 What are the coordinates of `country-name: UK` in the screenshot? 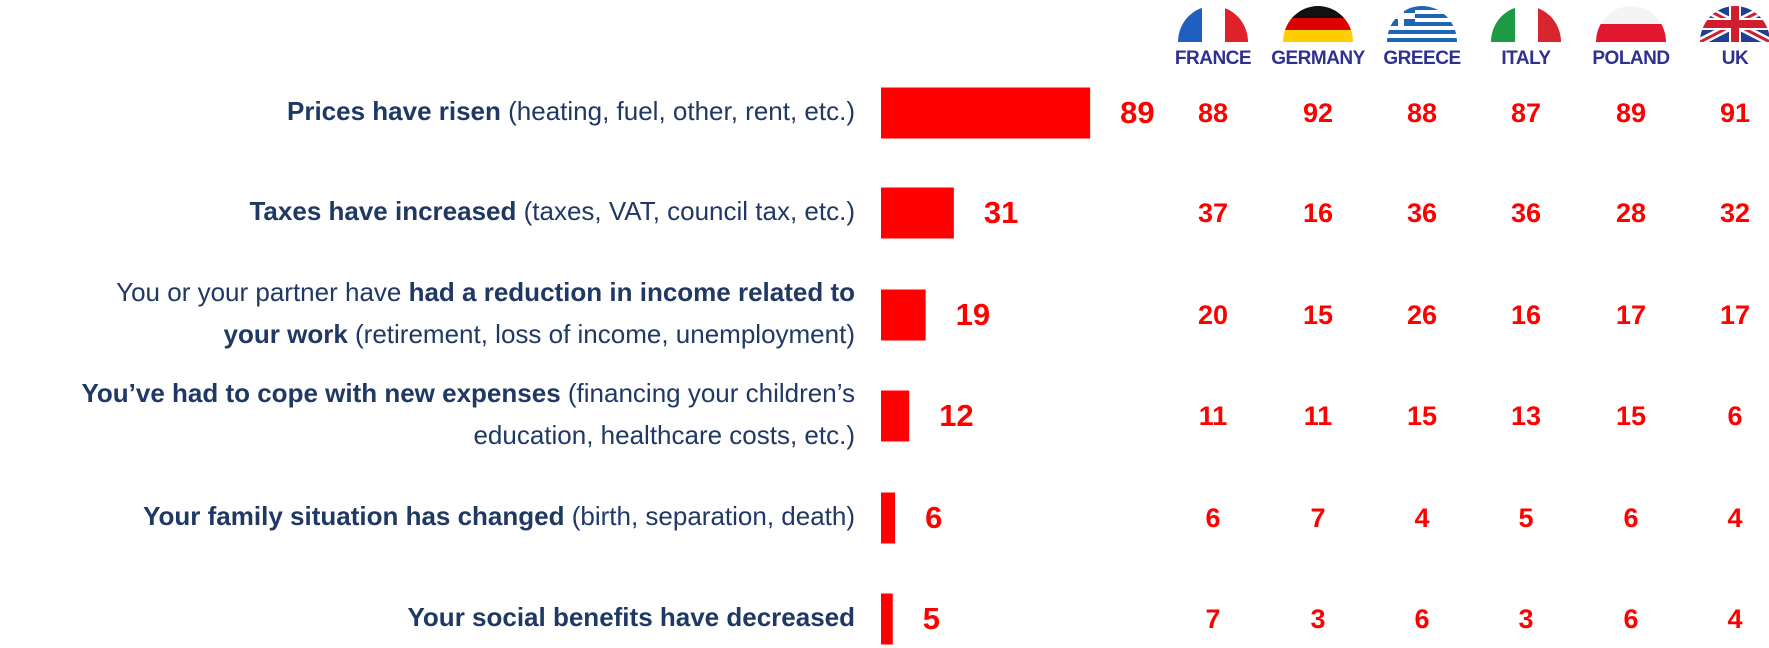 It's located at (1735, 58).